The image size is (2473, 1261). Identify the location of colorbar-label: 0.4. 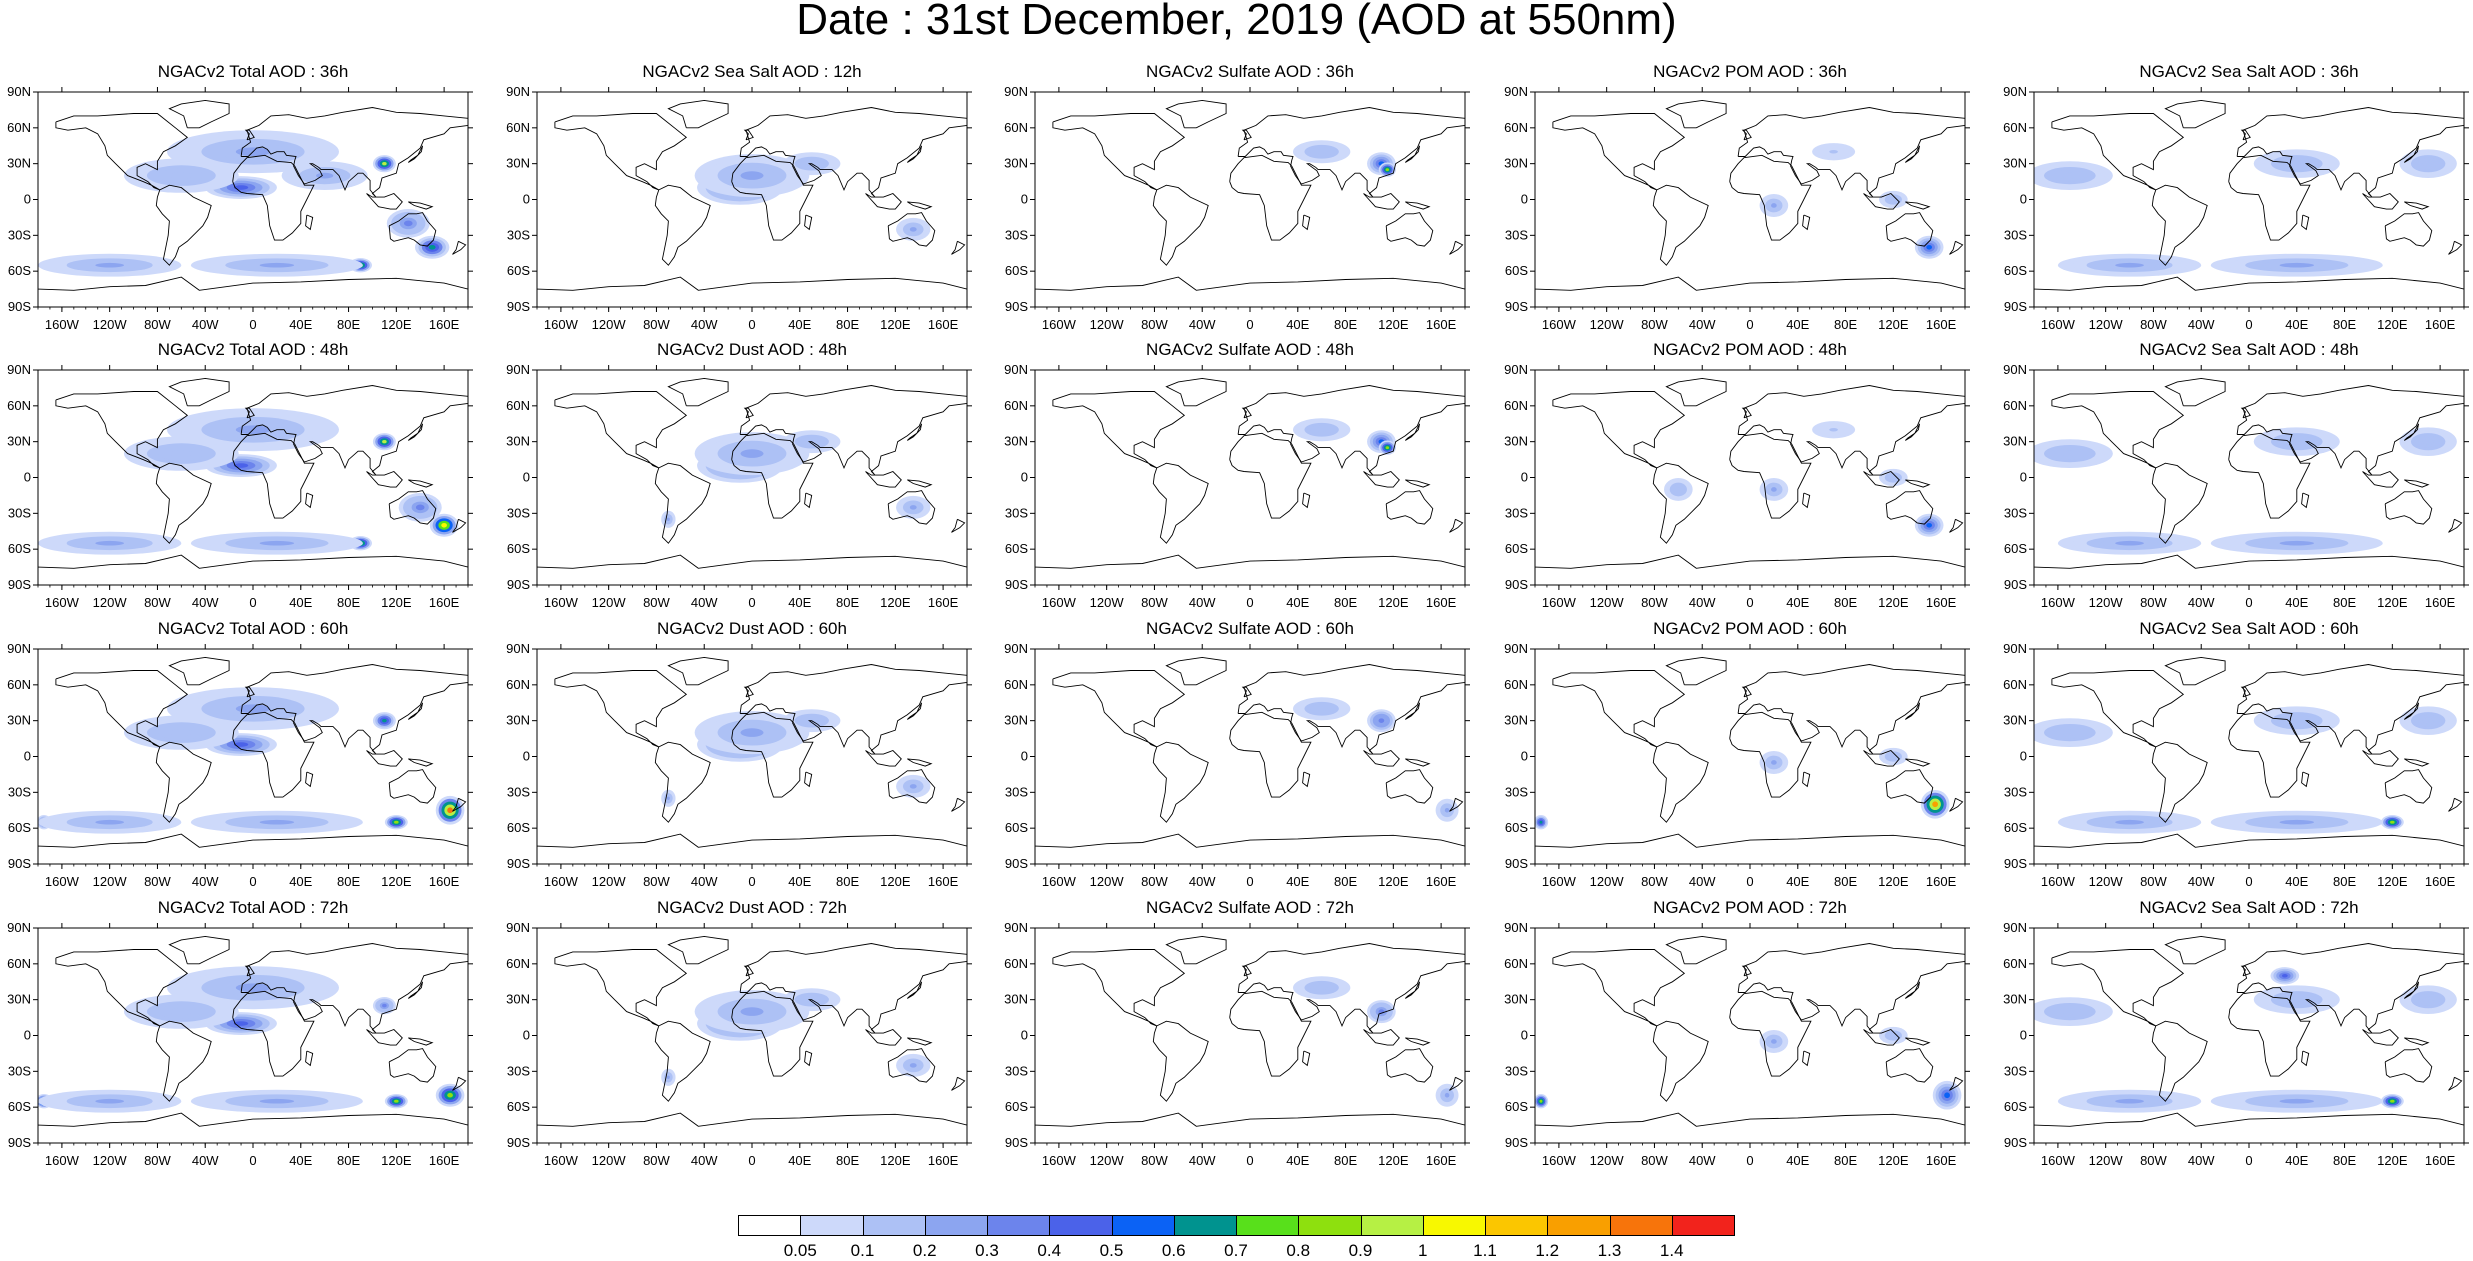
(1049, 1250).